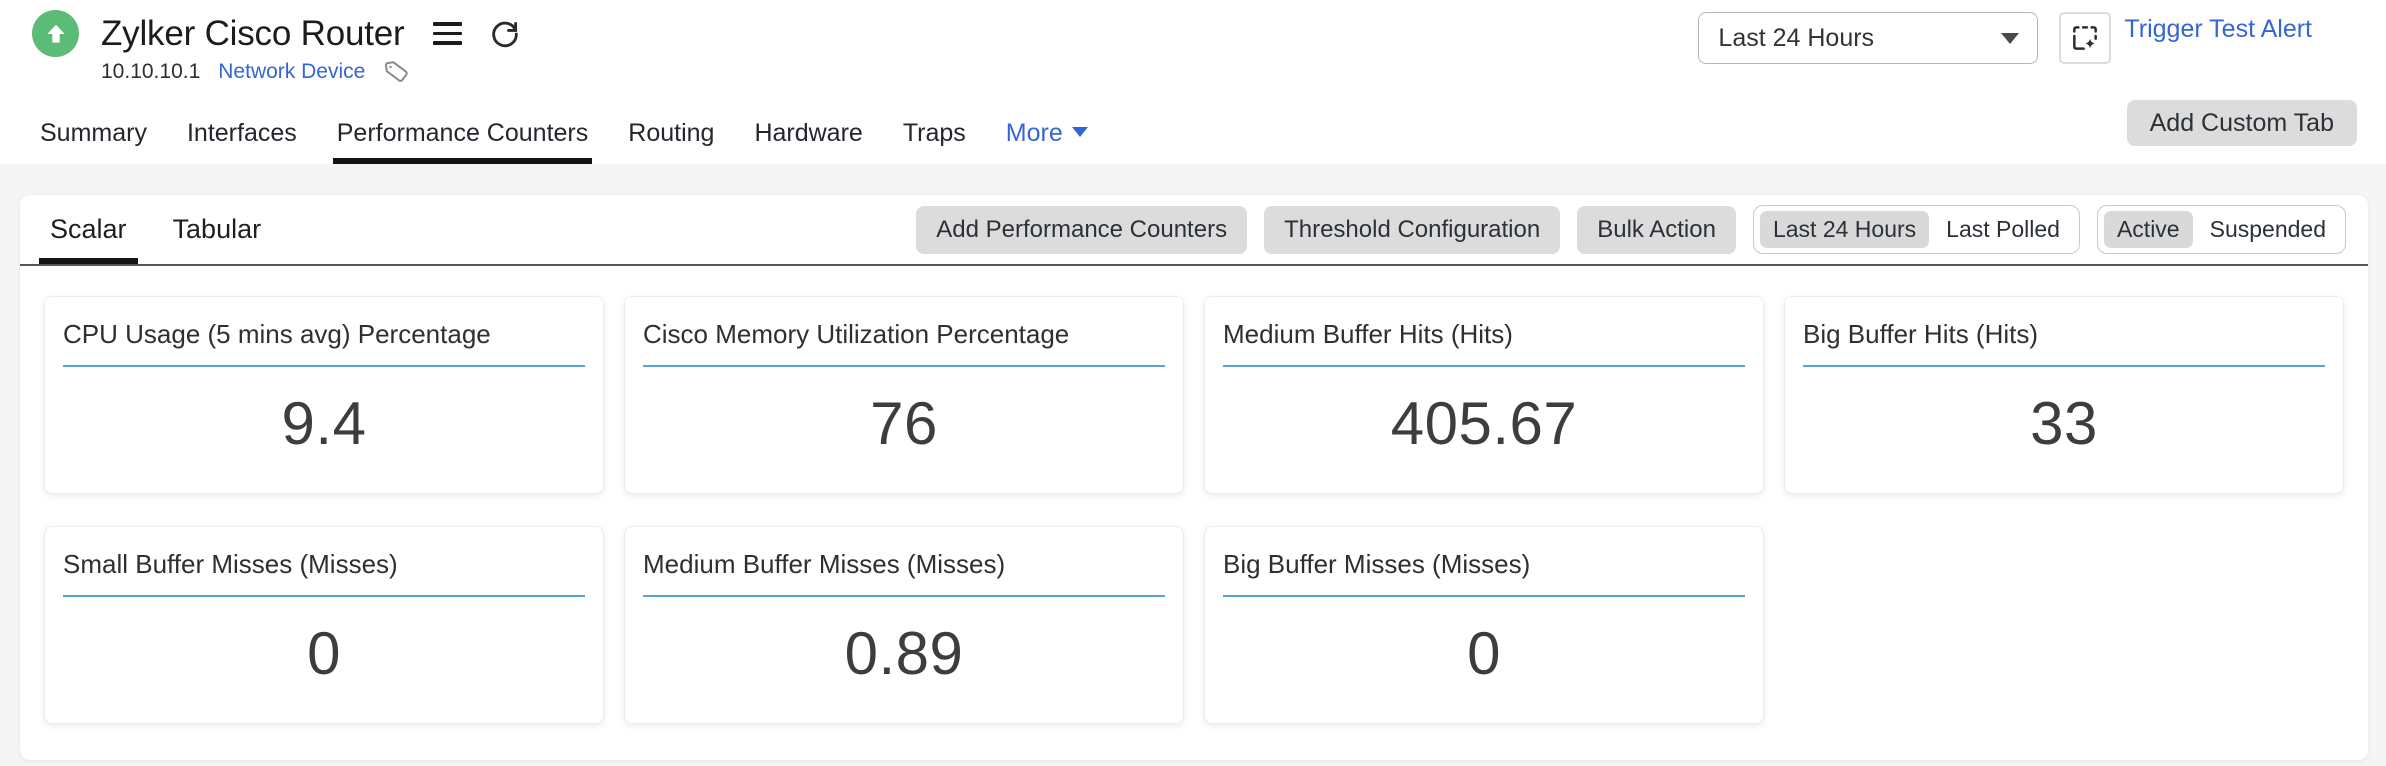 This screenshot has width=2386, height=766. What do you see at coordinates (2241, 123) in the screenshot?
I see `add-custom-tab-button: Add Custom Tab` at bounding box center [2241, 123].